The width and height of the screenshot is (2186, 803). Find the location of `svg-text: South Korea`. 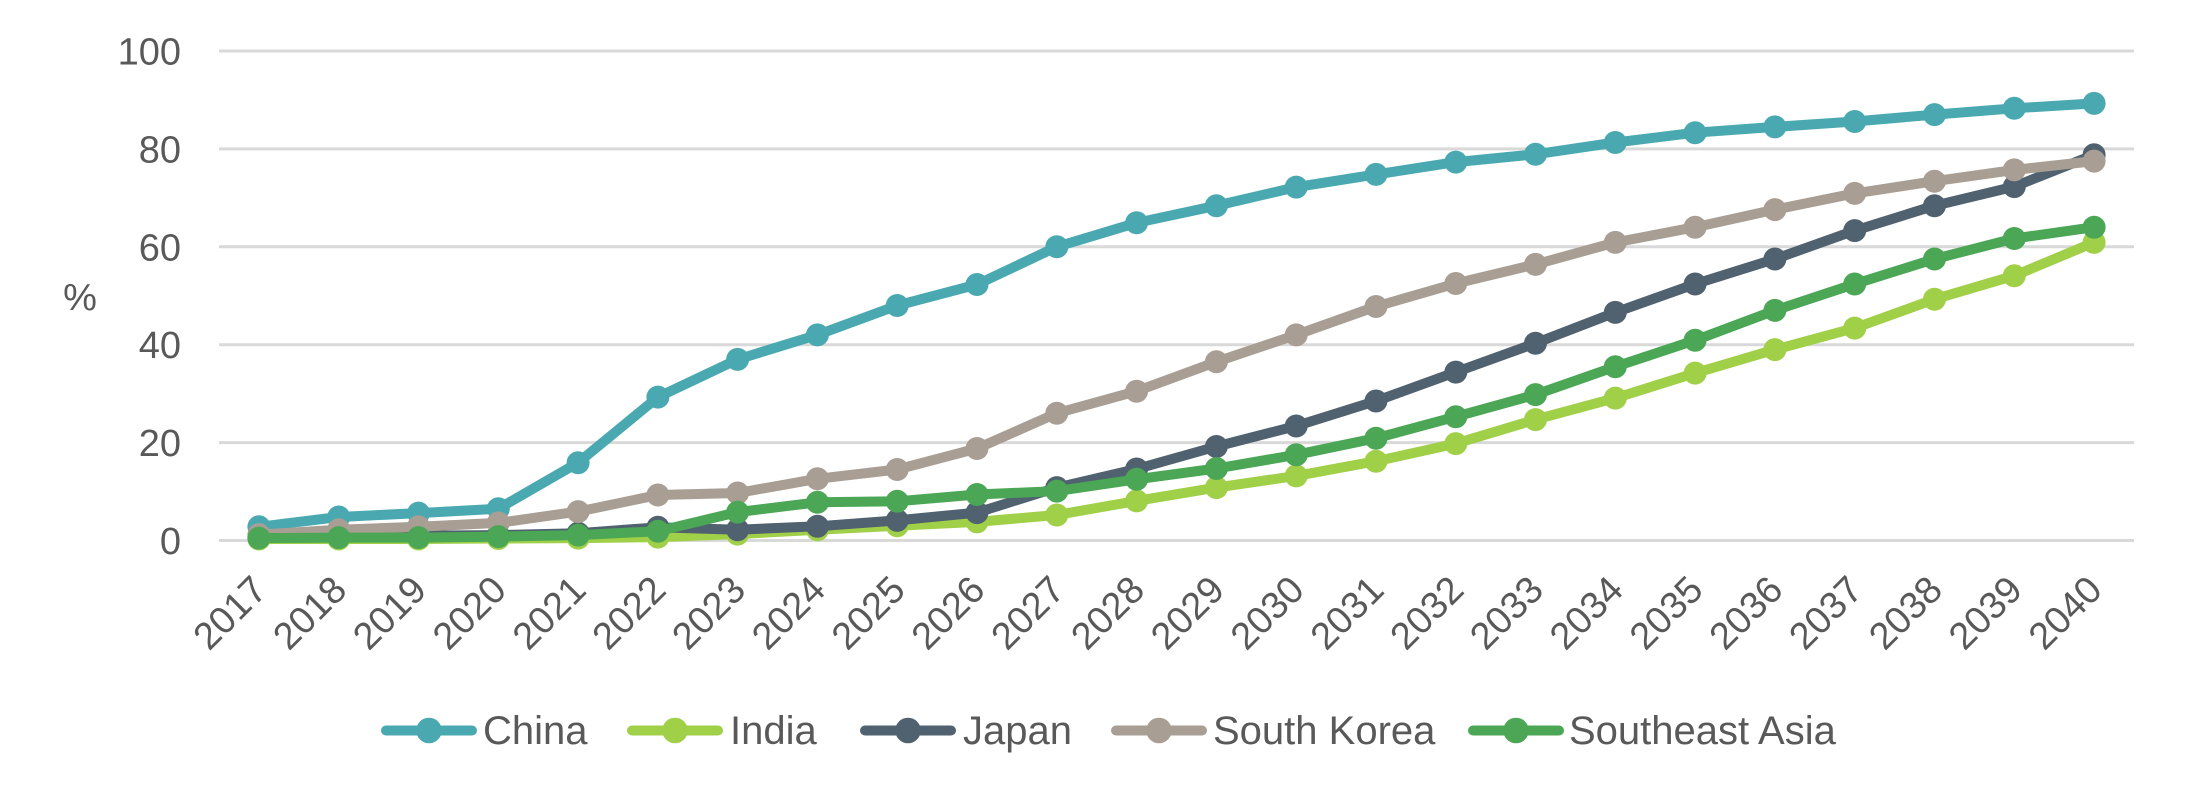

svg-text: South Korea is located at coordinates (1324, 731).